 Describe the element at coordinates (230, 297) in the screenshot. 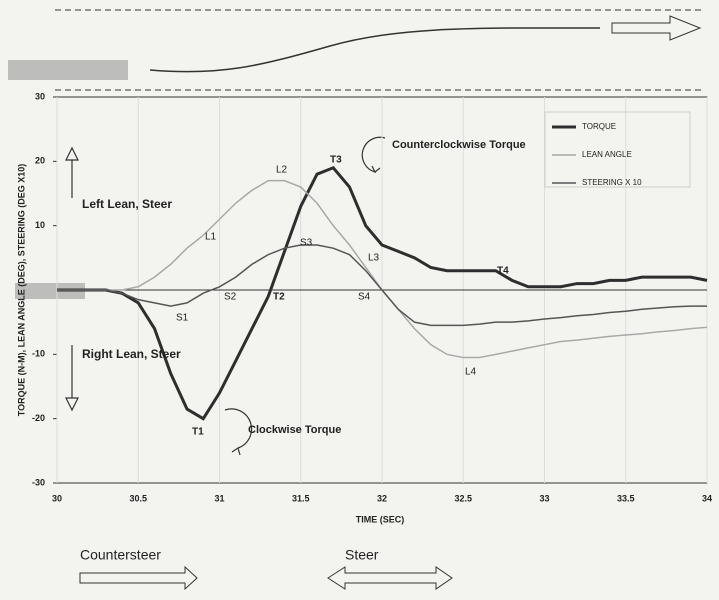

I see `annotation: S2` at that location.